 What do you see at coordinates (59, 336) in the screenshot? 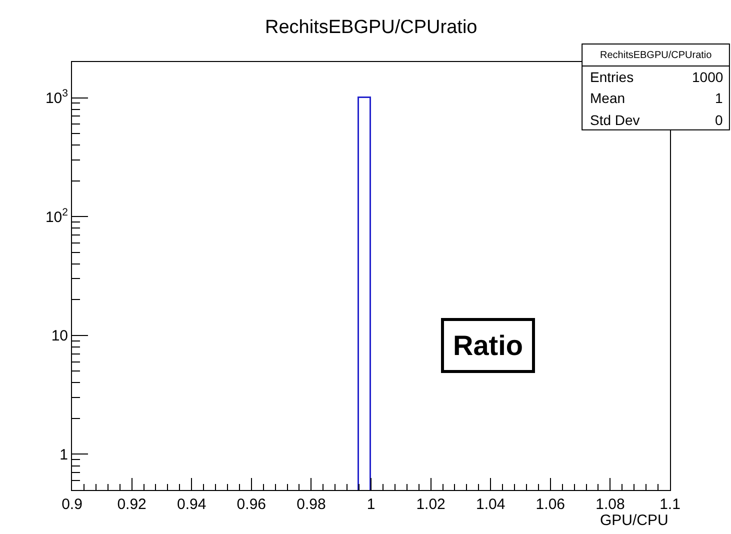
I see `y-tick-label: 10` at bounding box center [59, 336].